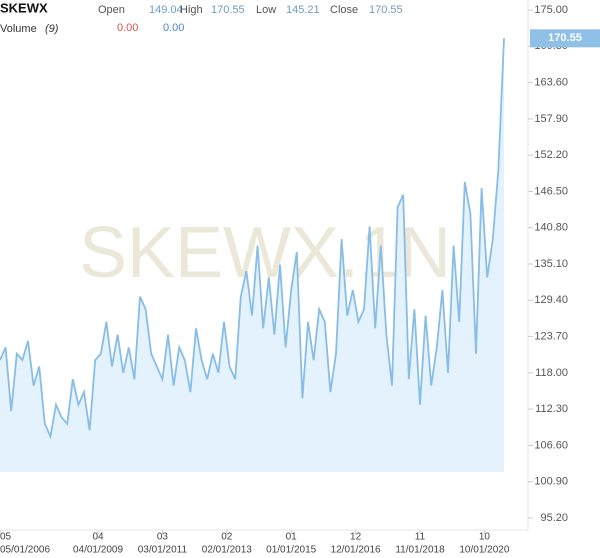  Describe the element at coordinates (551, 336) in the screenshot. I see `y-tick-label: 123.70` at that location.